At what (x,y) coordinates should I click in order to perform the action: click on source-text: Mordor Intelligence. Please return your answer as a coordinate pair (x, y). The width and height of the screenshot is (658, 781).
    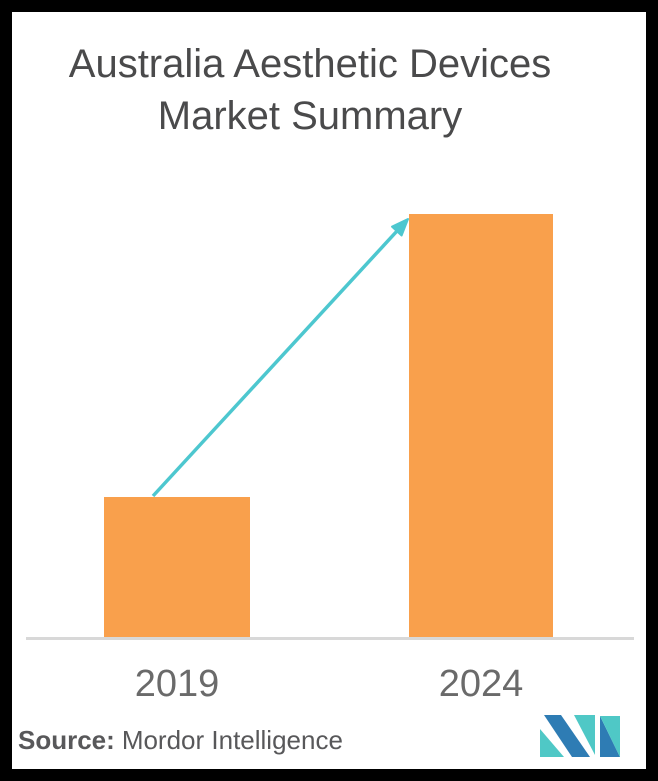
    Looking at the image, I should click on (232, 740).